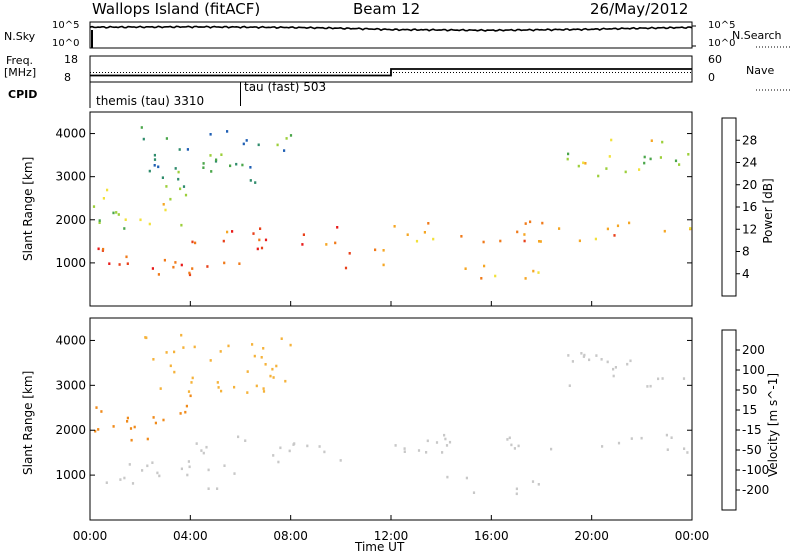 This screenshot has width=800, height=554. I want to click on nave-tick-low: 0, so click(711, 77).